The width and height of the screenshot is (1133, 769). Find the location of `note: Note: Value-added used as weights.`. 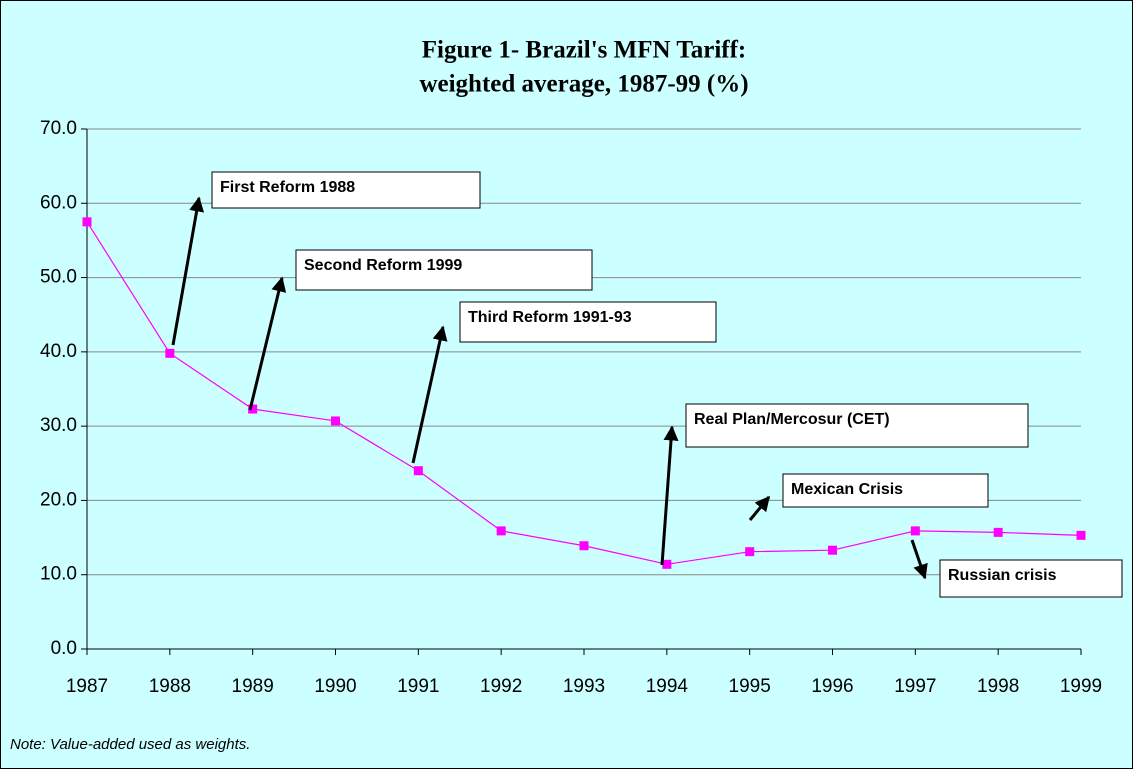

note: Note: Value-added used as weights. is located at coordinates (130, 744).